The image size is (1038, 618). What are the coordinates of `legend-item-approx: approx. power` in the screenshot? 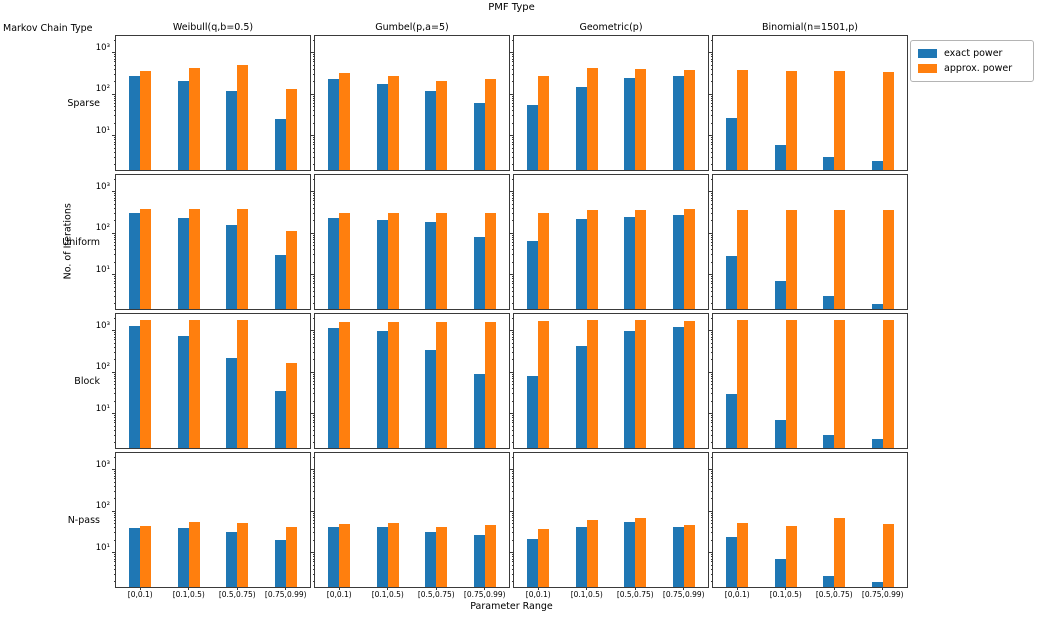 It's located at (972, 68).